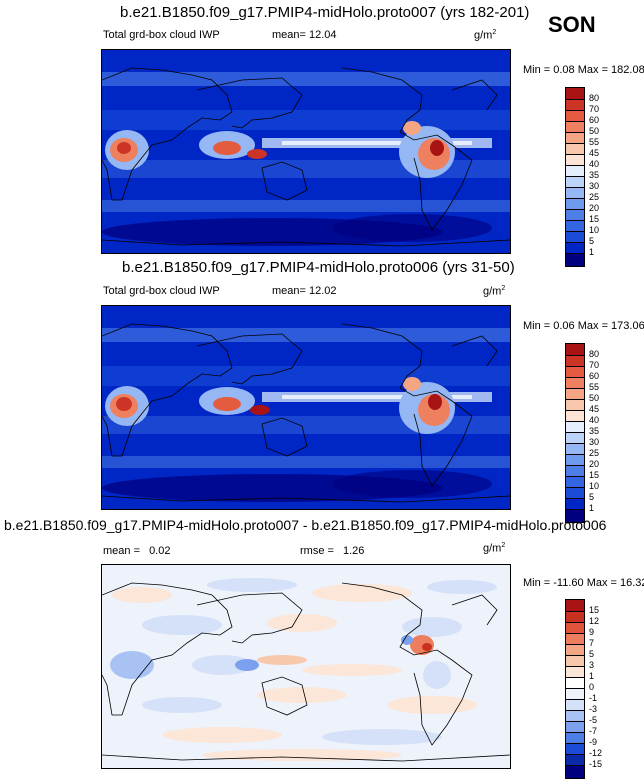 The image size is (644, 779). I want to click on panel-3-level: 1, so click(592, 676).